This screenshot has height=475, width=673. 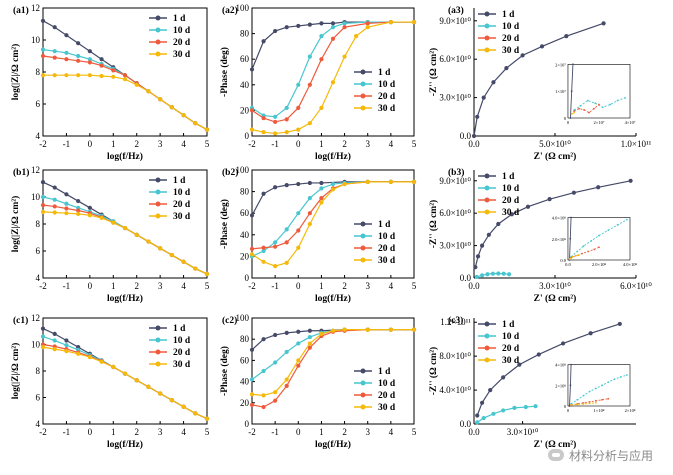 I want to click on panel-label: (c3), so click(x=455, y=320).